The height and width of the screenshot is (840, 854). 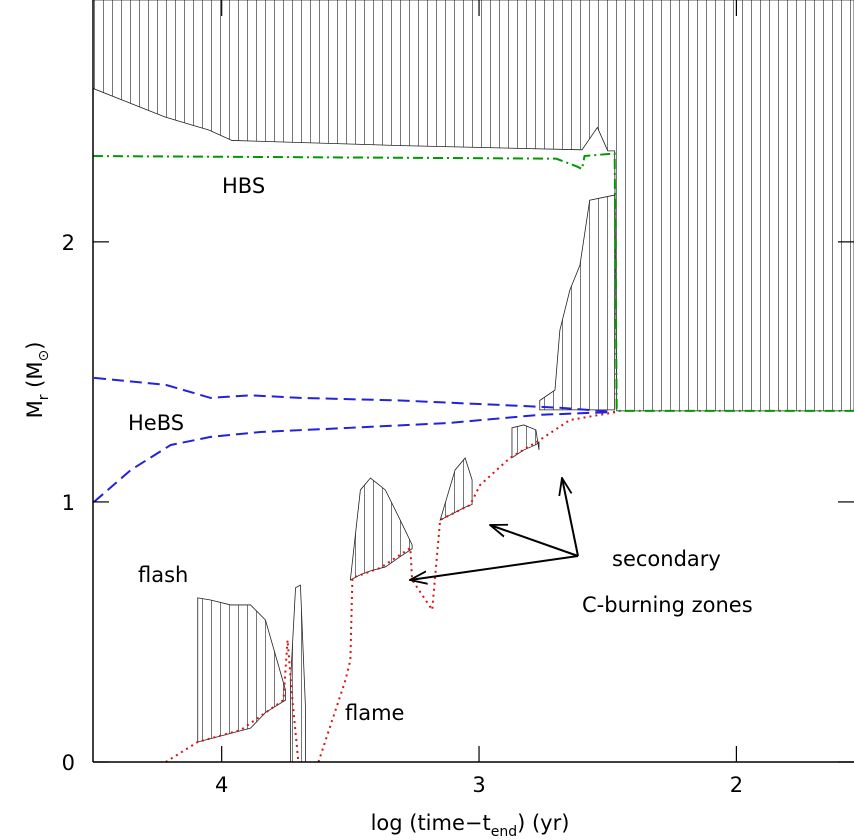 I want to click on annotation: secondary, so click(x=666, y=559).